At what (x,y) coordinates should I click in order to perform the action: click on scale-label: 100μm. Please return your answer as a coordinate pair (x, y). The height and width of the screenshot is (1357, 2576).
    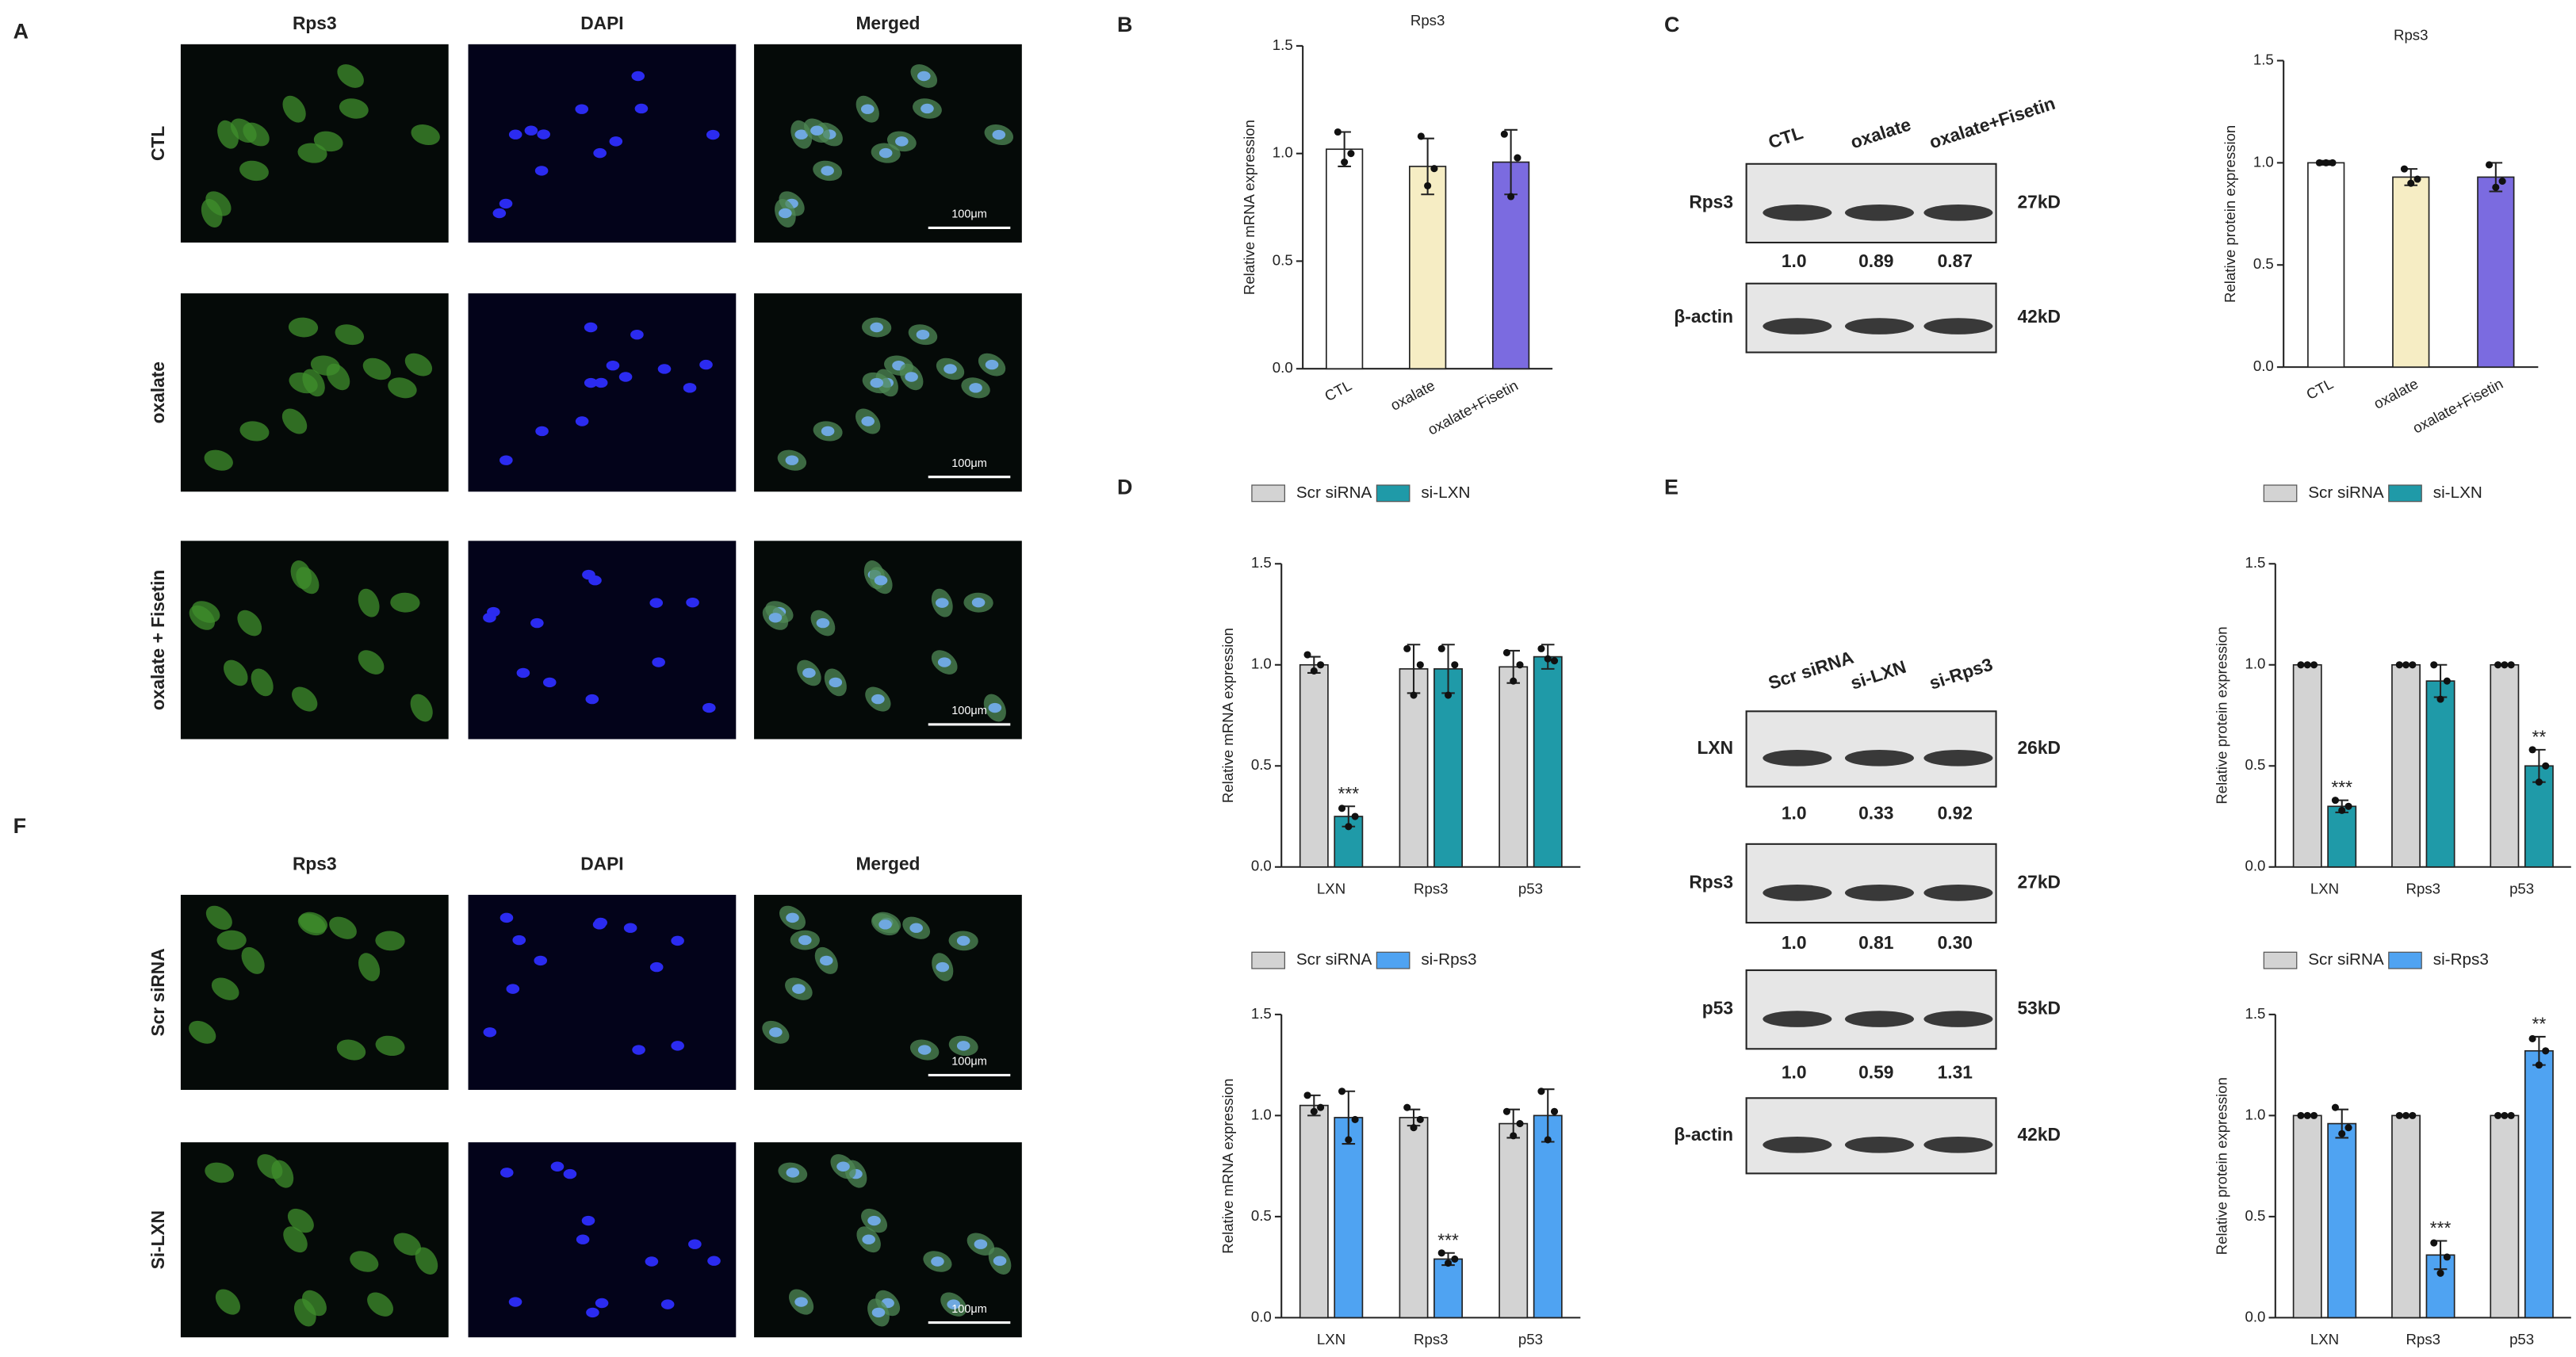
    Looking at the image, I should click on (969, 214).